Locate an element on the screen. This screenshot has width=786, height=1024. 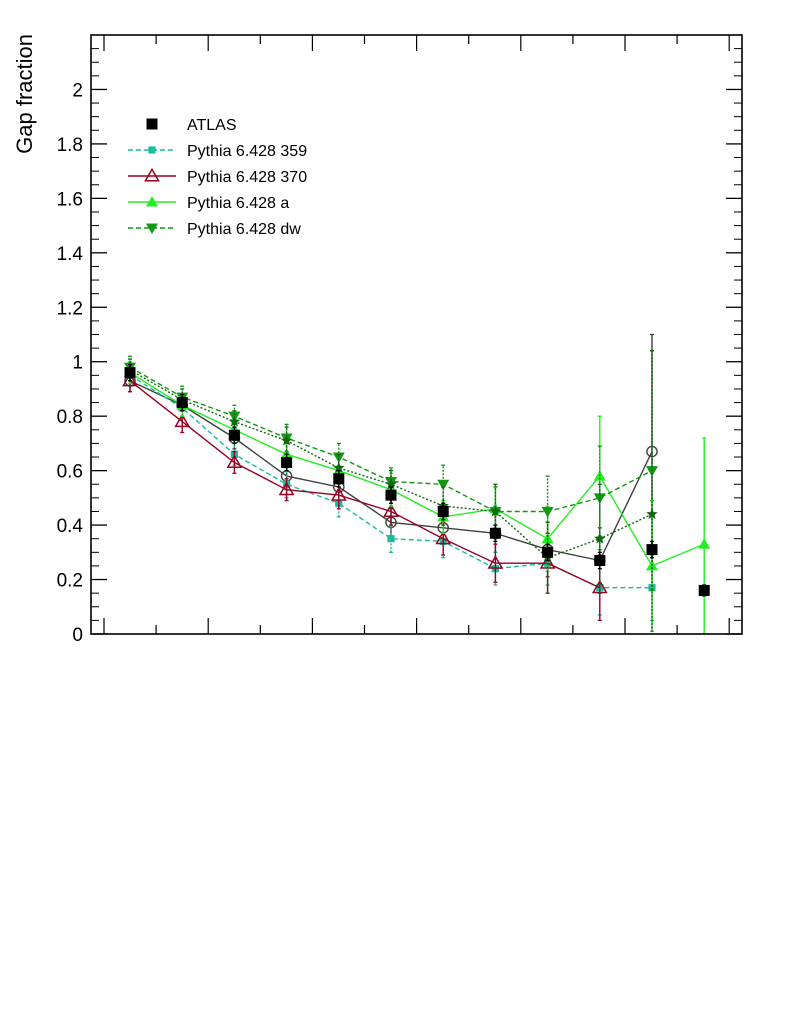
legend-entry: Pythia 6.428 370 is located at coordinates (217, 176).